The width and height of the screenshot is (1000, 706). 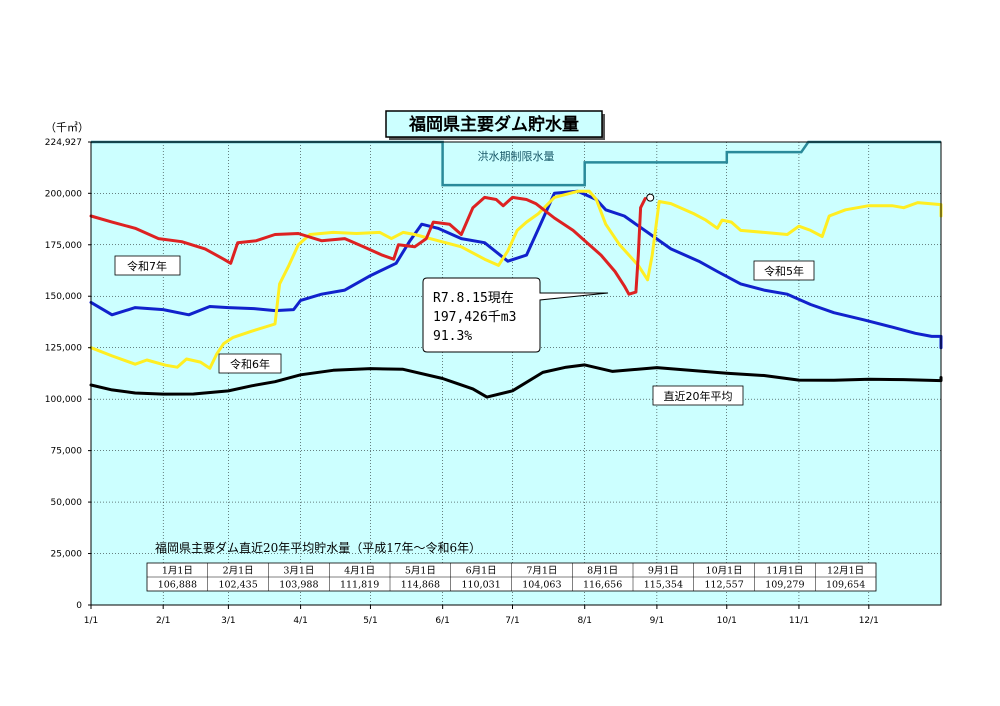 What do you see at coordinates (298, 585) in the screenshot?
I see `avg-table-value: 103,988` at bounding box center [298, 585].